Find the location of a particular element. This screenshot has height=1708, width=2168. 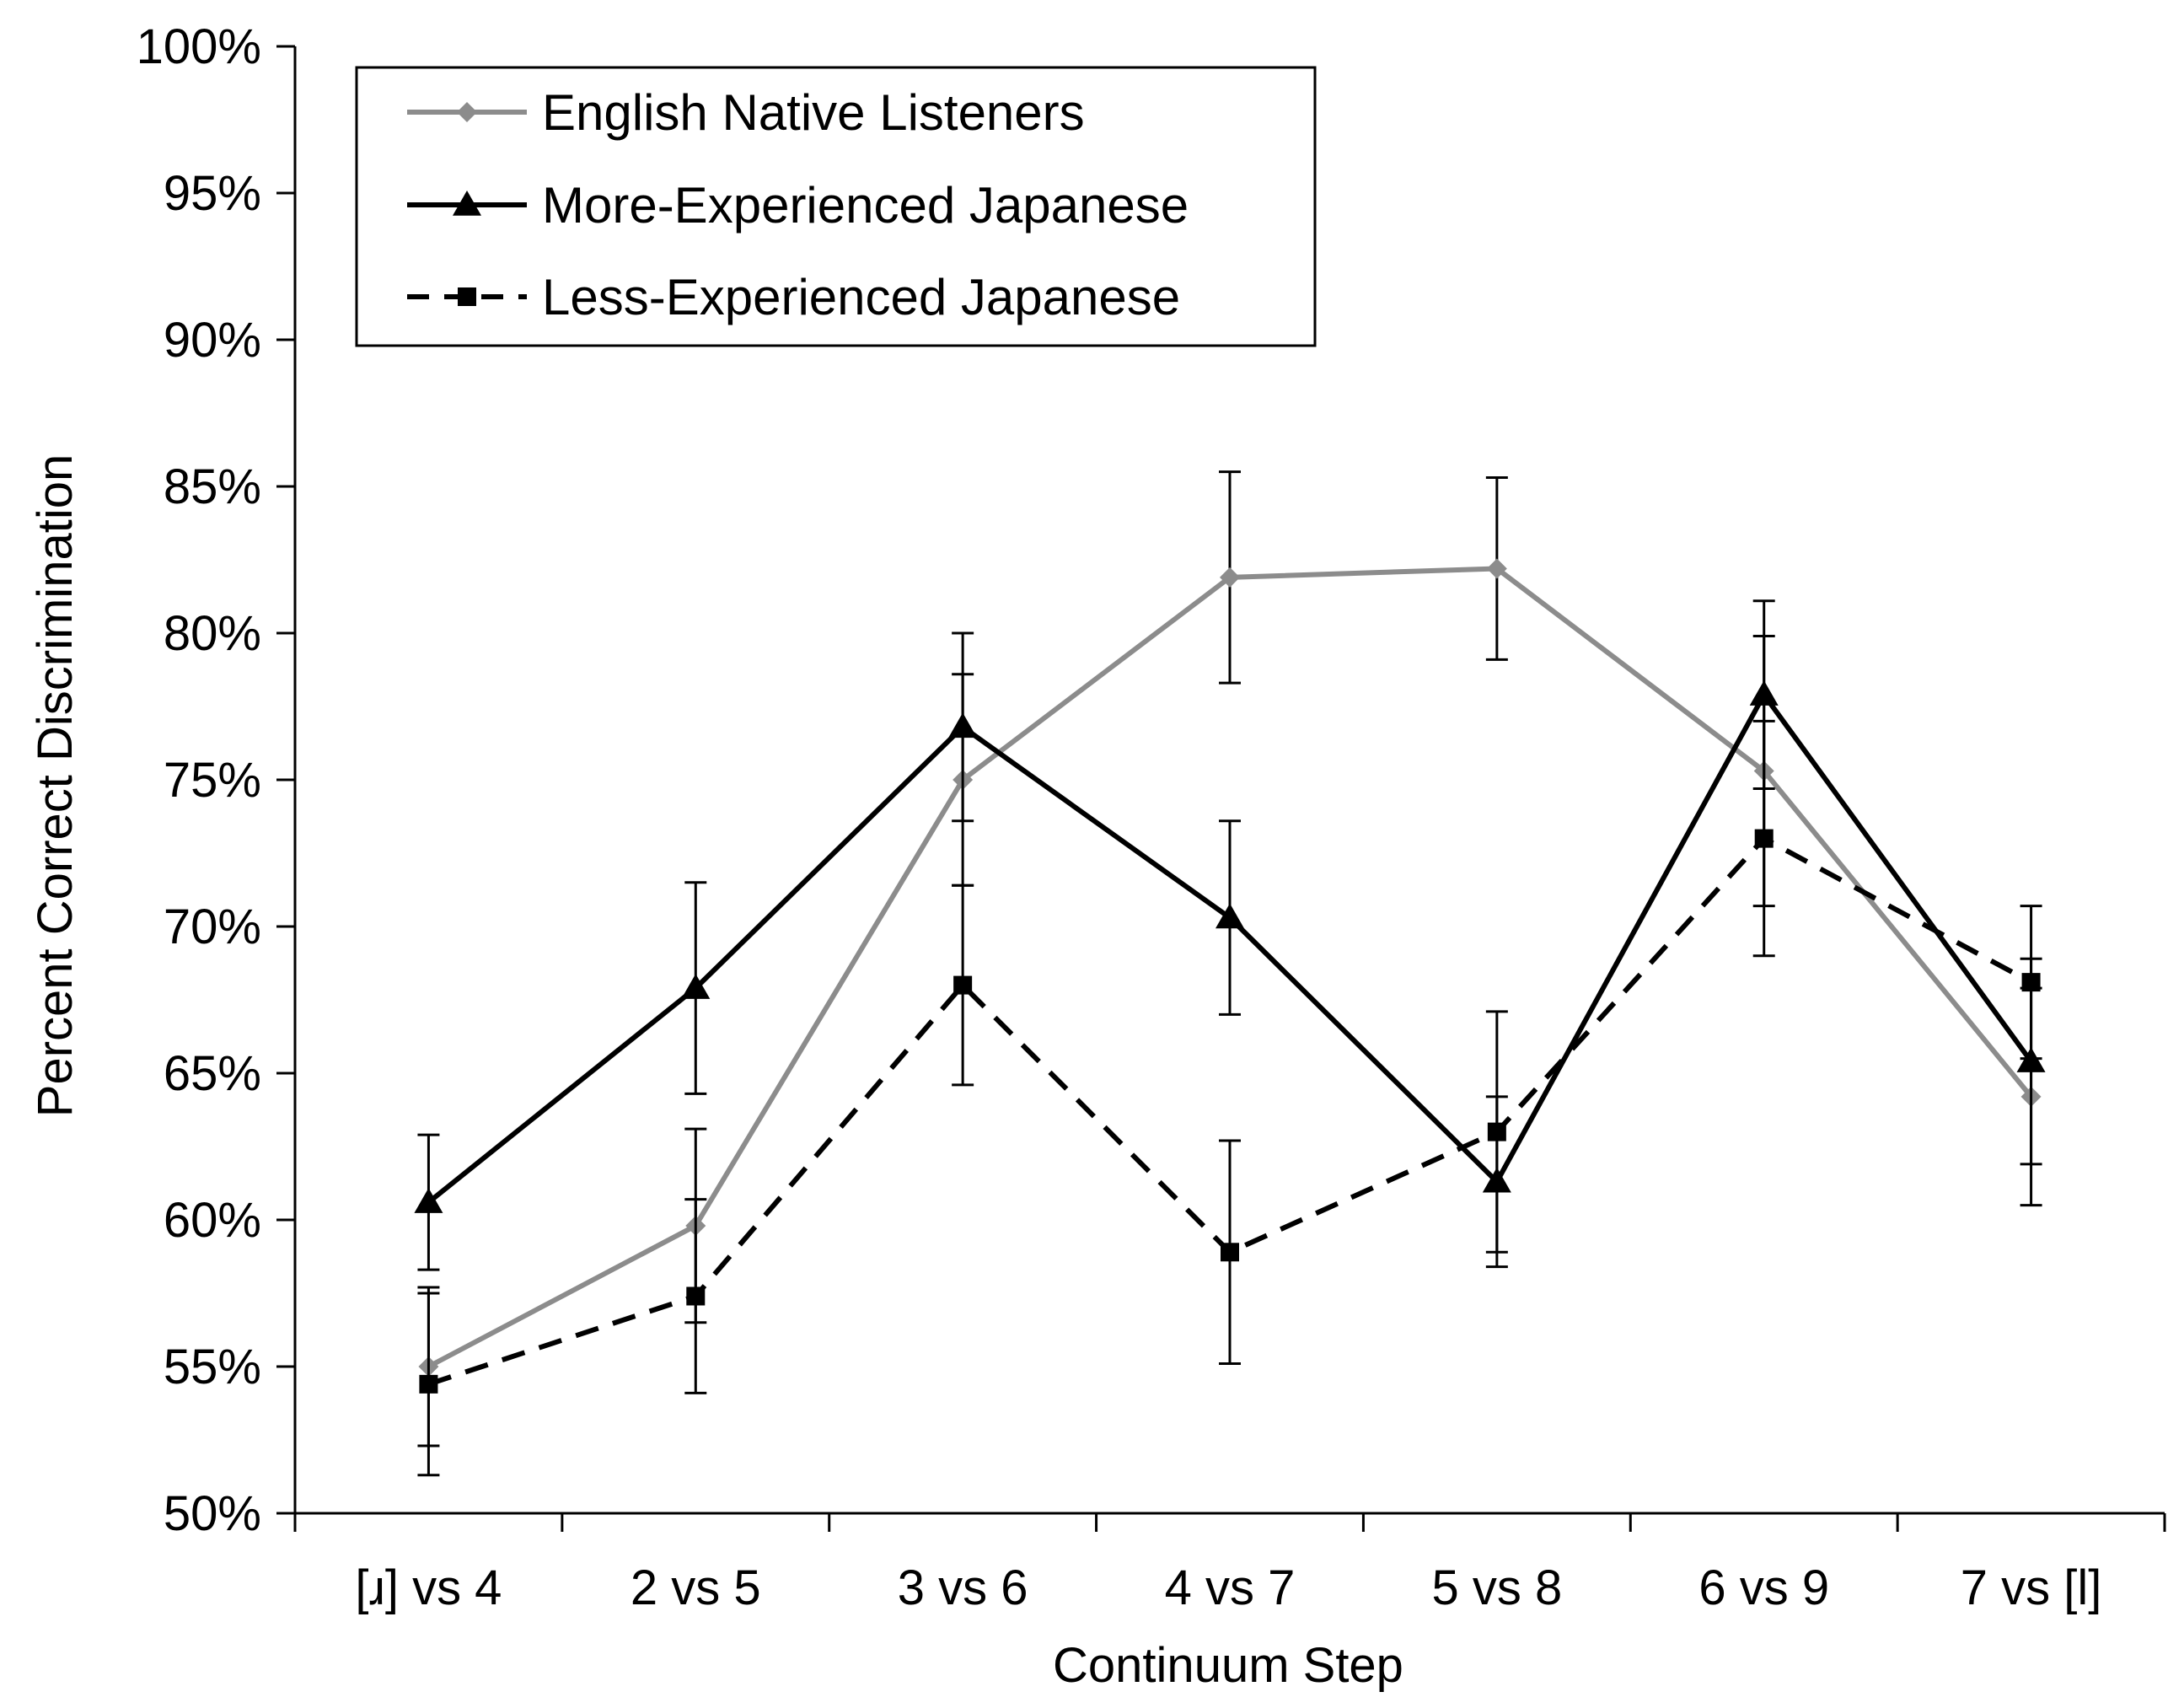

y-tick-label: 95% is located at coordinates (212, 193).